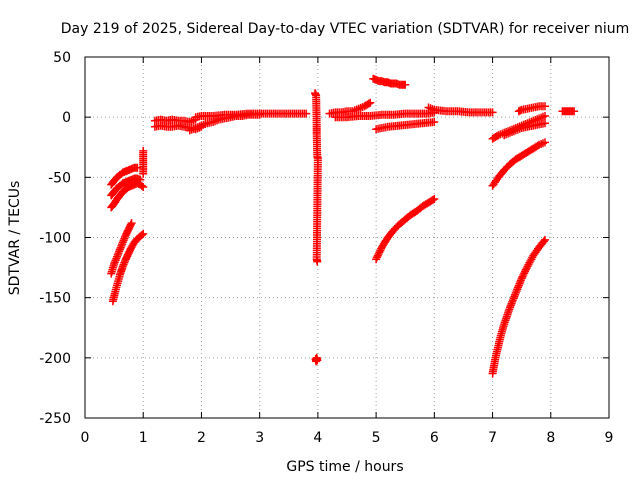 The width and height of the screenshot is (640, 480). Describe the element at coordinates (55, 359) in the screenshot. I see `y-tick-label: -200` at that location.